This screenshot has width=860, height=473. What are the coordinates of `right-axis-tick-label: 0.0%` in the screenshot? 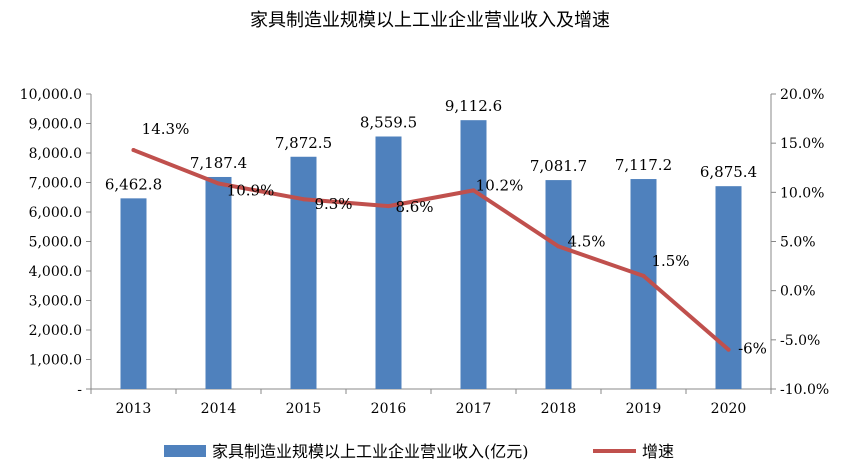 It's located at (798, 292).